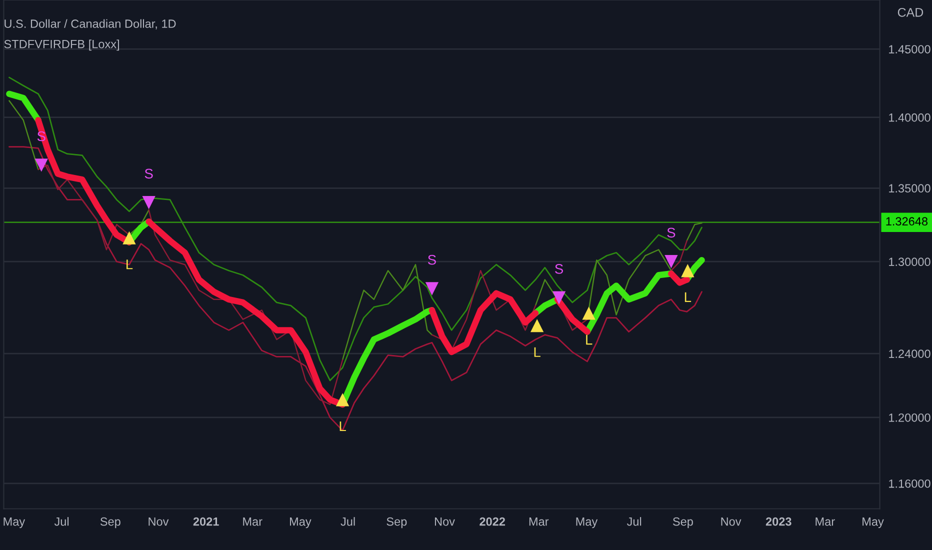 Image resolution: width=932 pixels, height=550 pixels. What do you see at coordinates (909, 188) in the screenshot?
I see `y-tick-label: 1.35000` at bounding box center [909, 188].